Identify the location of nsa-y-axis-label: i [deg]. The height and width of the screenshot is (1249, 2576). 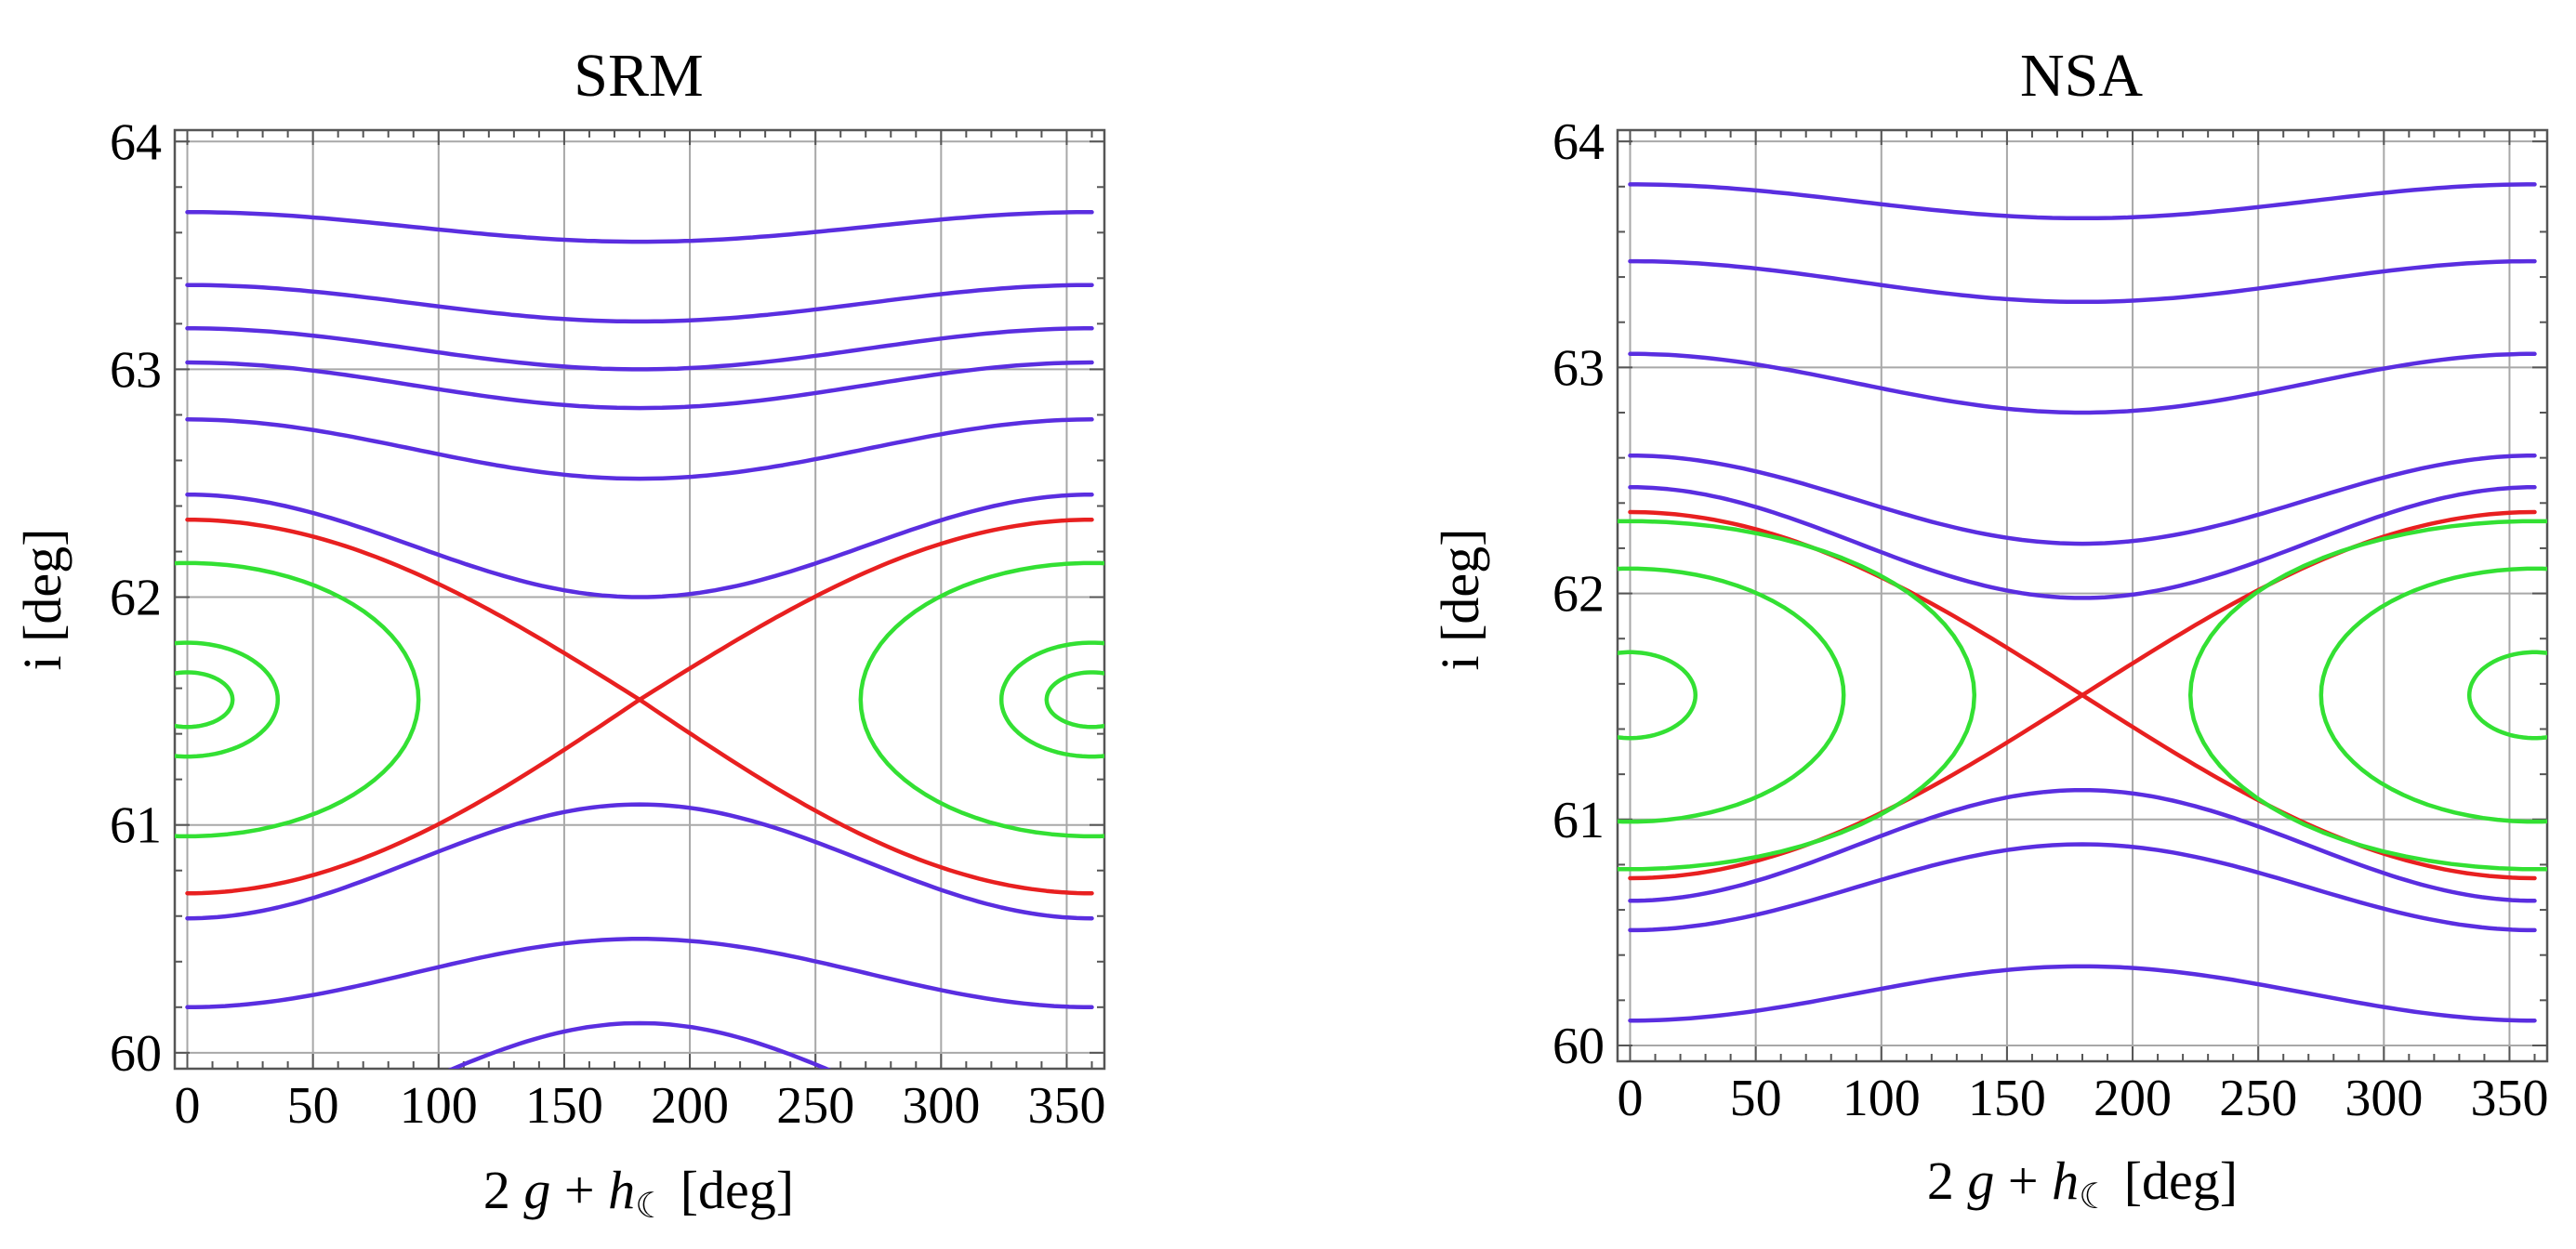
(1460, 600).